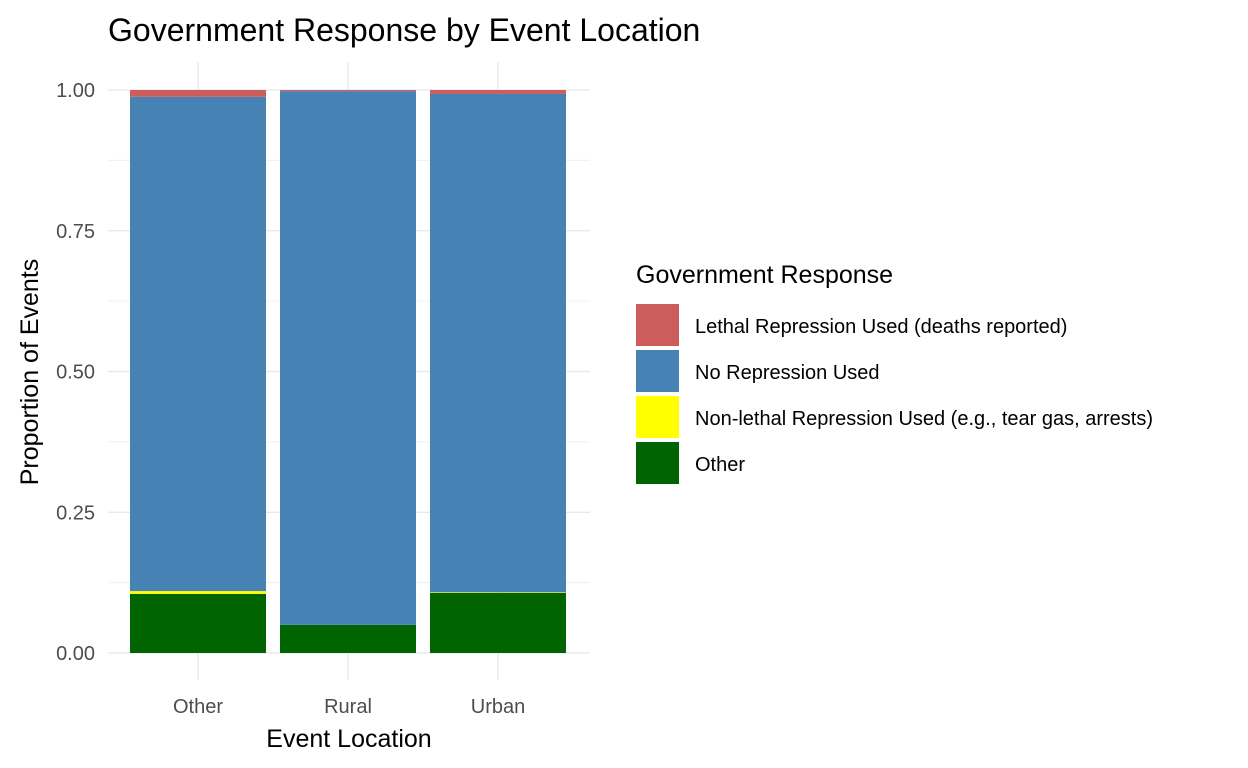 The height and width of the screenshot is (768, 1248). I want to click on y-tick-label: 1.00, so click(75, 91).